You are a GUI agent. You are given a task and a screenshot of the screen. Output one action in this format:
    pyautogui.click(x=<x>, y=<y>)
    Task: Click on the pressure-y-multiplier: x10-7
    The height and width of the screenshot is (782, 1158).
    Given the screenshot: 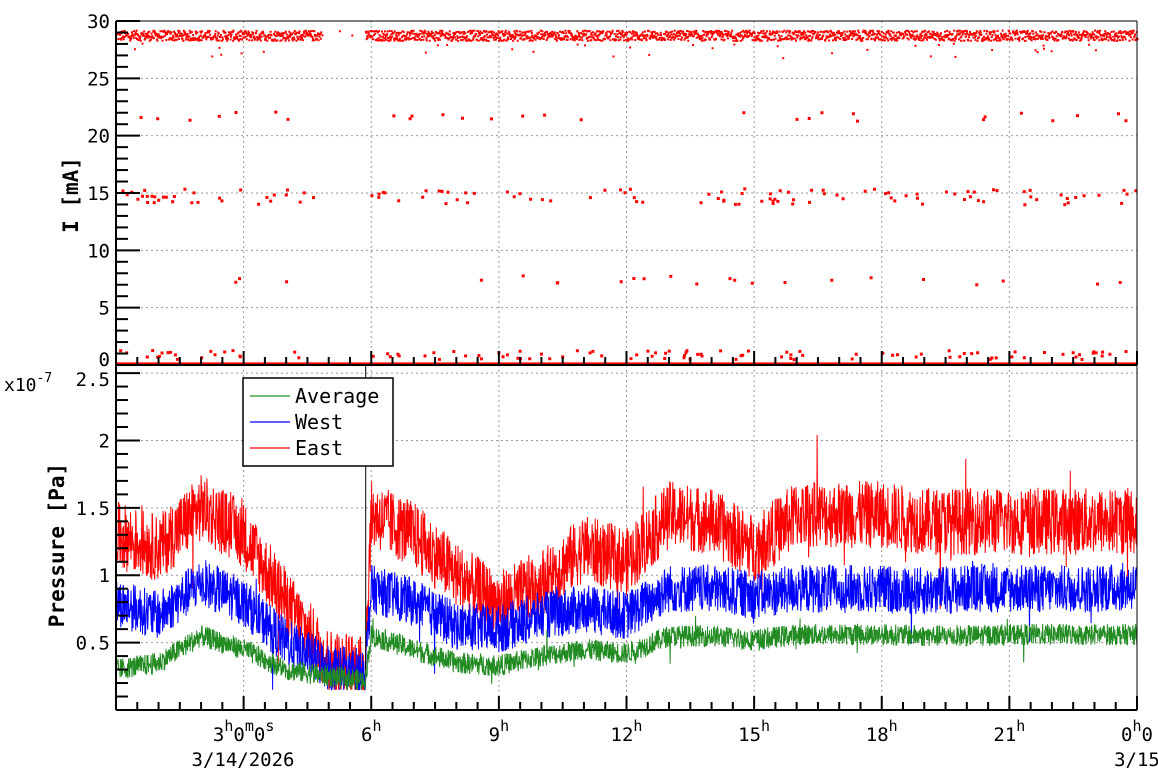 What is the action you would take?
    pyautogui.click(x=28, y=383)
    